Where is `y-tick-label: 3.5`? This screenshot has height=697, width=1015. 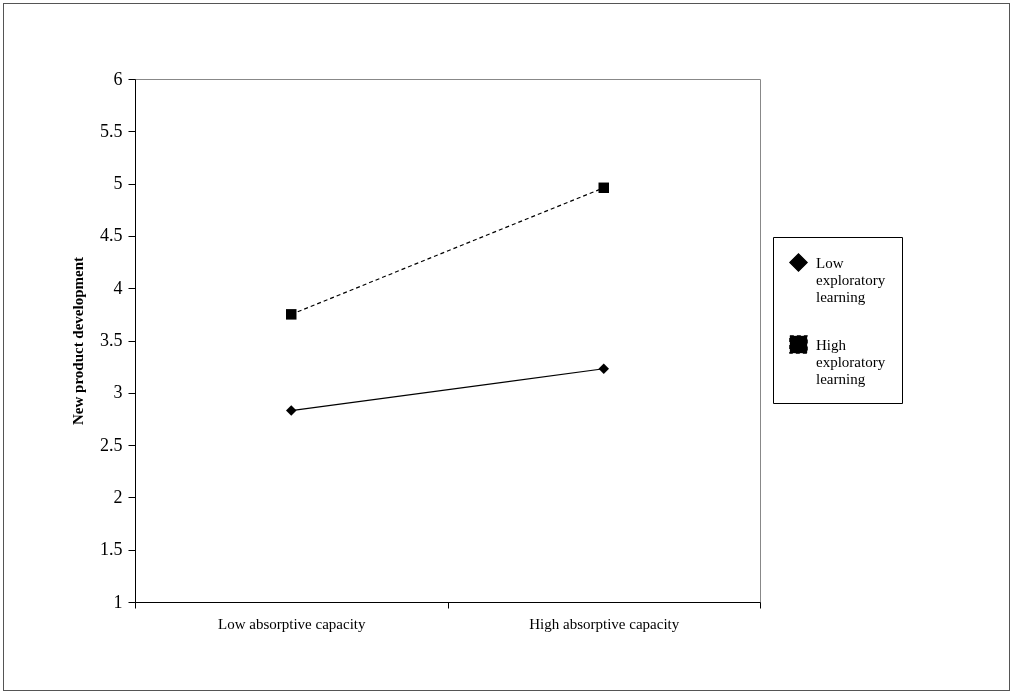
y-tick-label: 3.5 is located at coordinates (111, 340).